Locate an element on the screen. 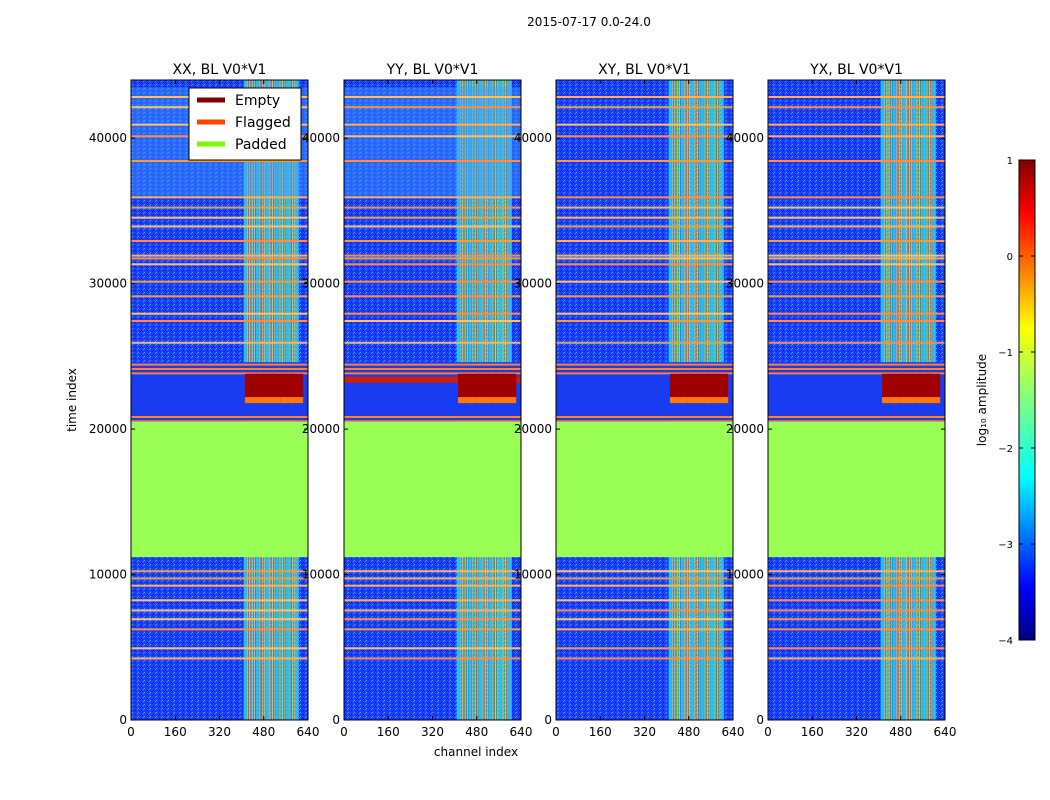 The image size is (1050, 800). panel-title: YY, BL V0*V1 is located at coordinates (432, 70).